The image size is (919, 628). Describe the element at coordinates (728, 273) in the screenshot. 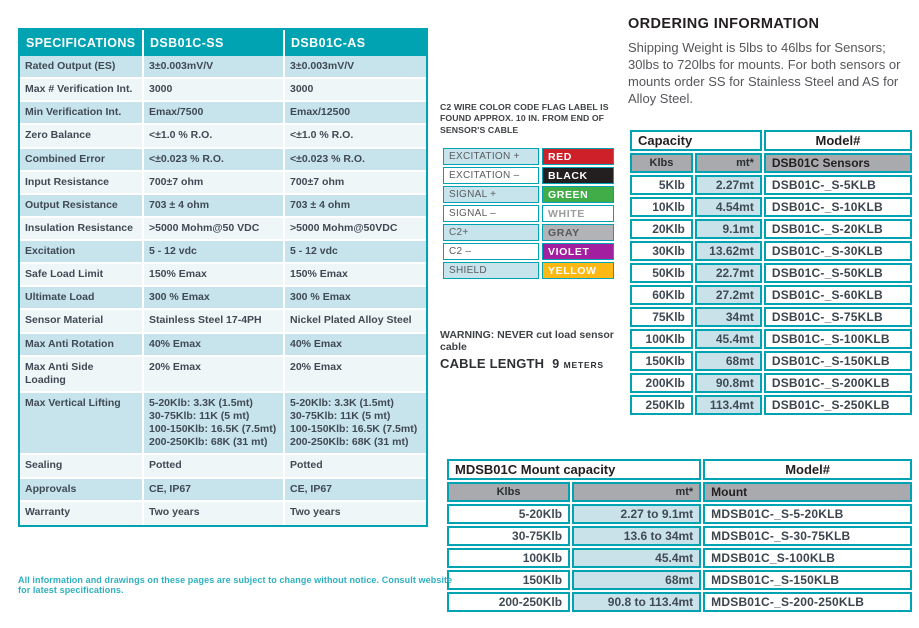

I see `capacity-mt: 22.7mt` at that location.